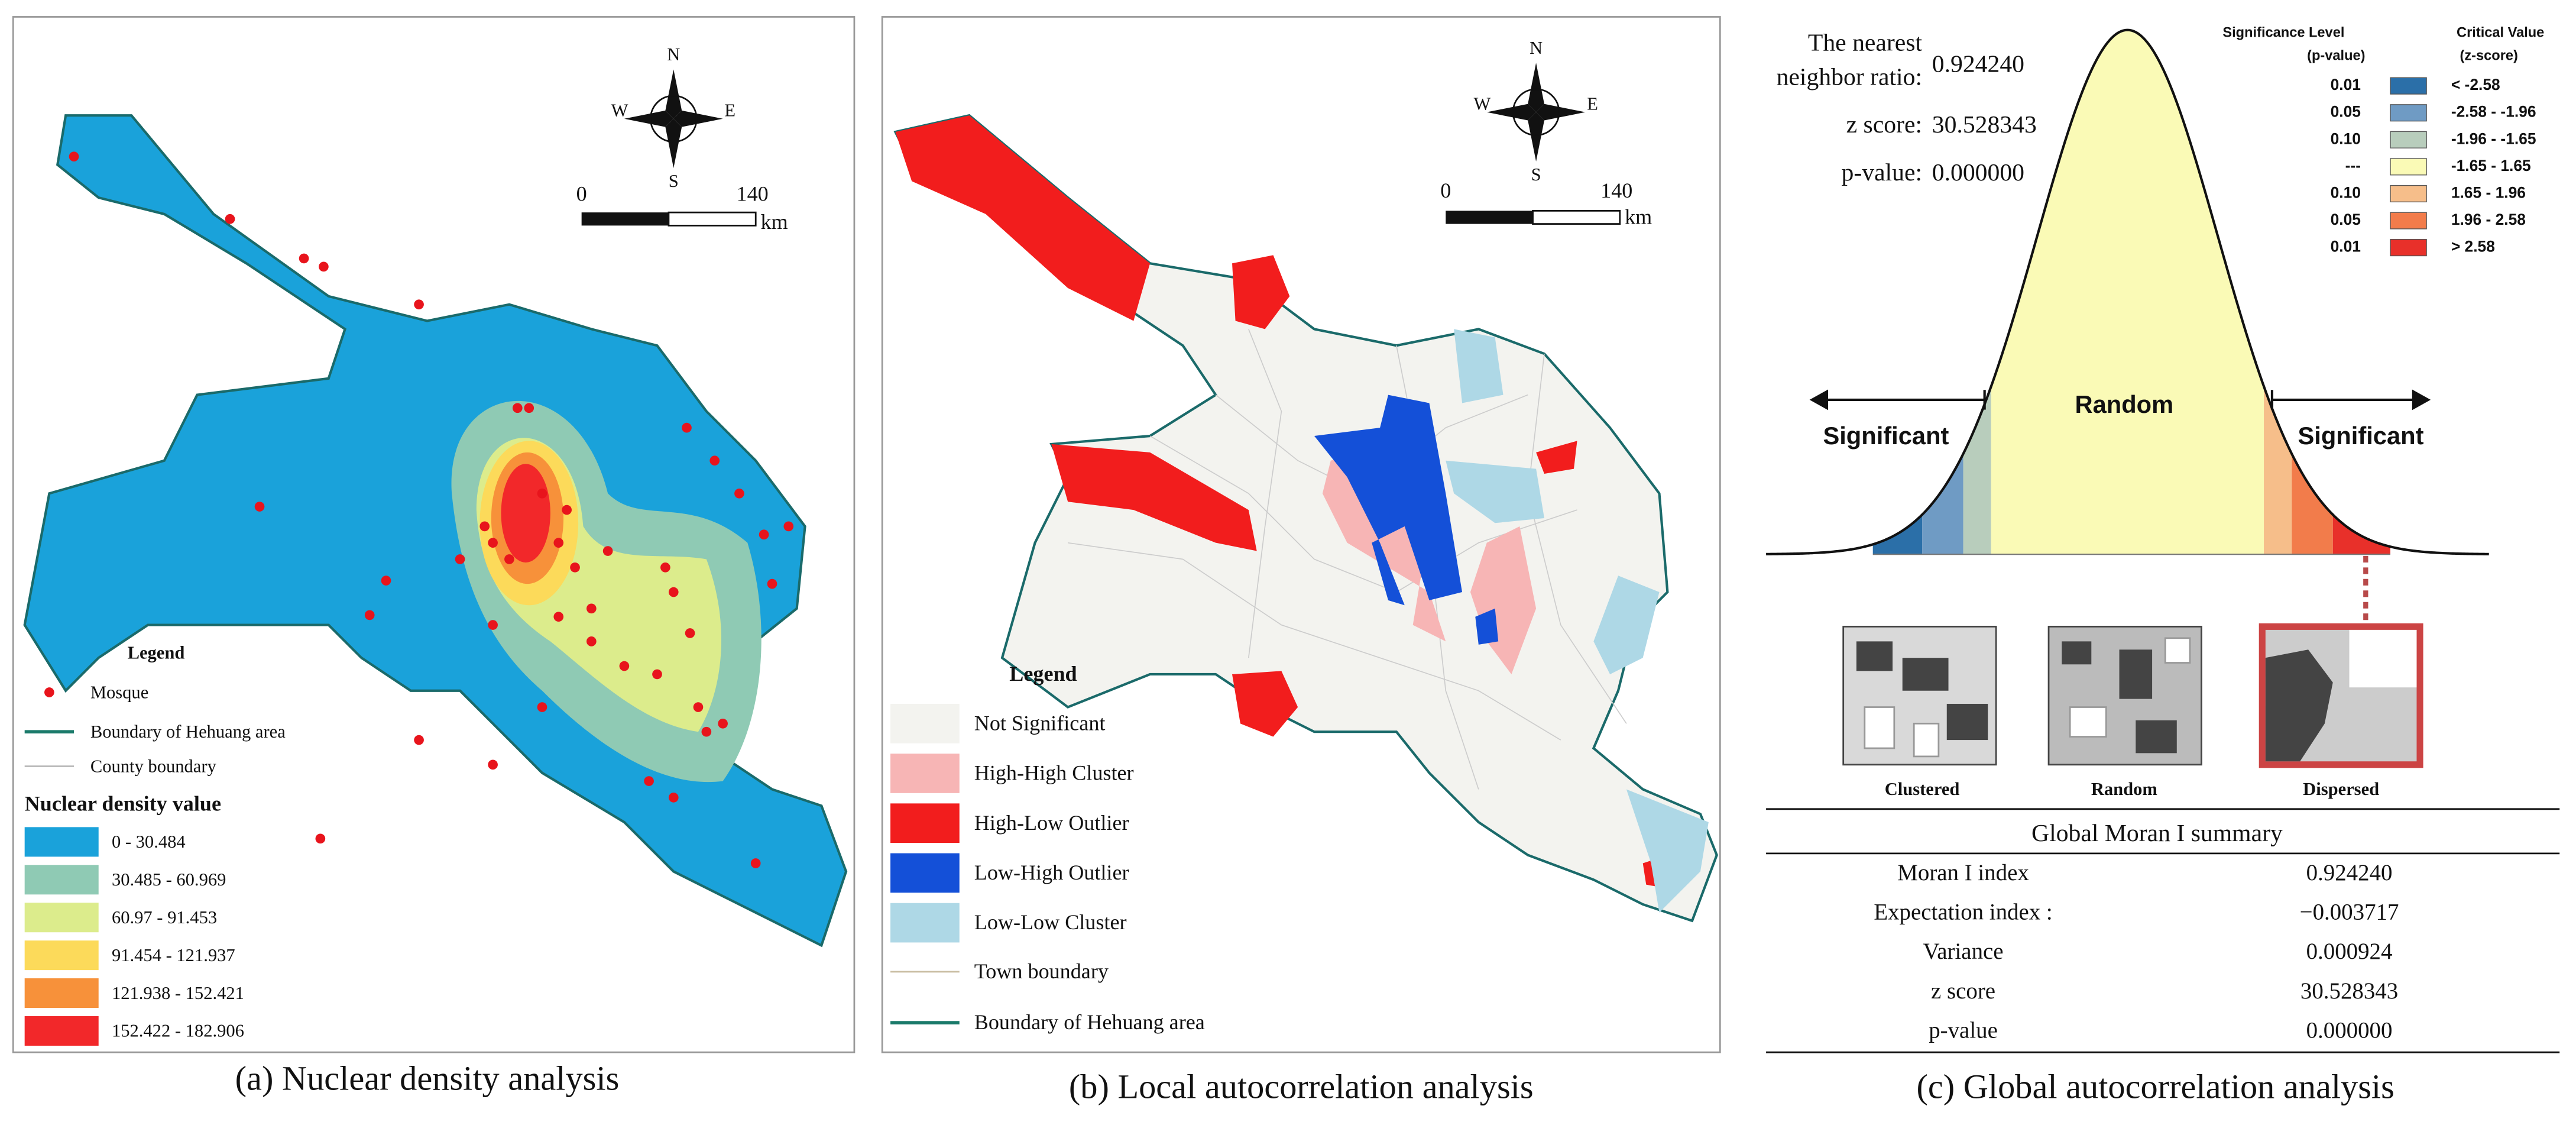 This screenshot has width=2576, height=1125. I want to click on z-range: 1.96 - 2.58, so click(2488, 219).